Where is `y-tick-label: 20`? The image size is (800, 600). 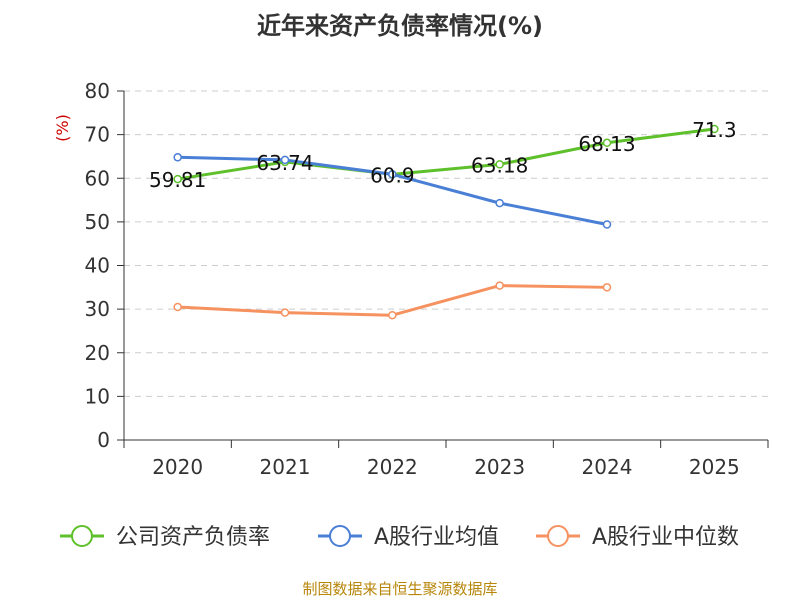
y-tick-label: 20 is located at coordinates (97, 353).